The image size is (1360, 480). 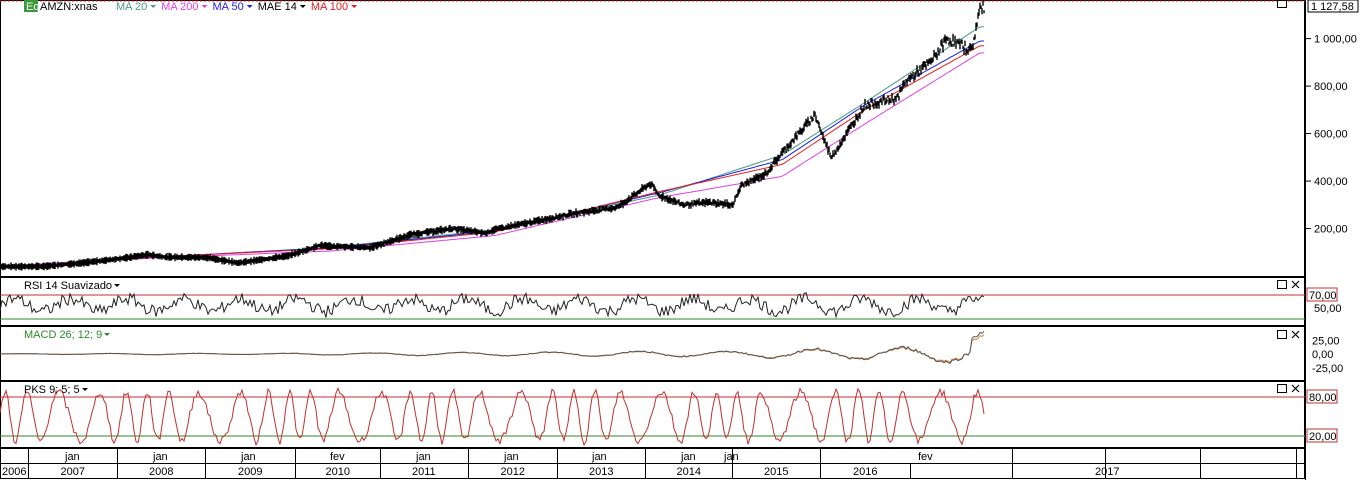 I want to click on year-label: 2013, so click(x=601, y=472).